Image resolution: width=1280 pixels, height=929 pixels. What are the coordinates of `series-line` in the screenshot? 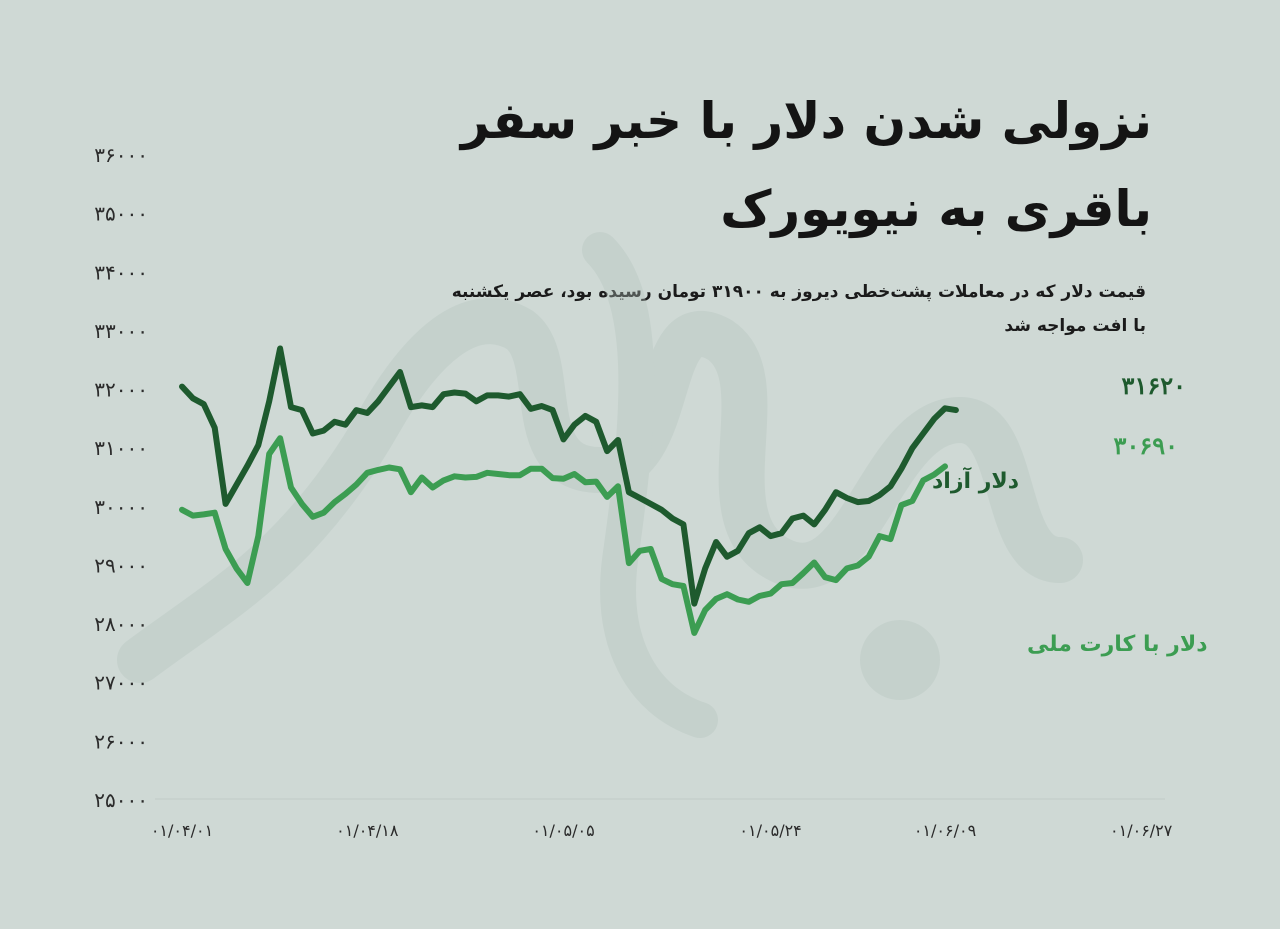 It's located at (563, 535).